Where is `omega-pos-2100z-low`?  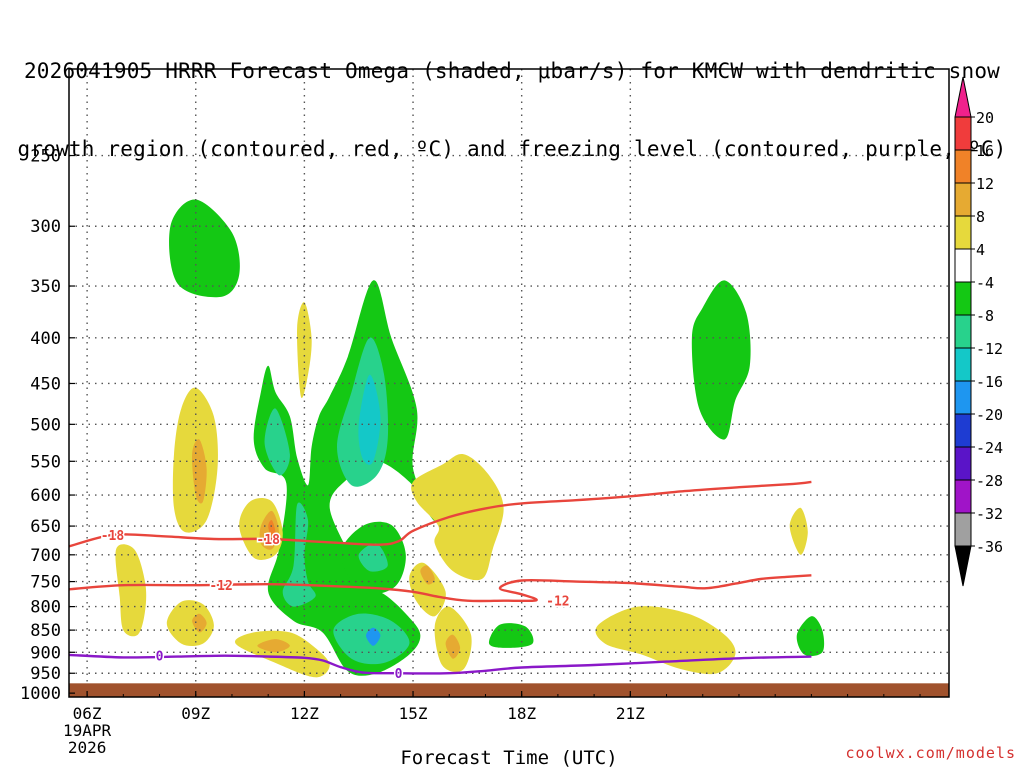 omega-pos-2100z-low is located at coordinates (665, 640).